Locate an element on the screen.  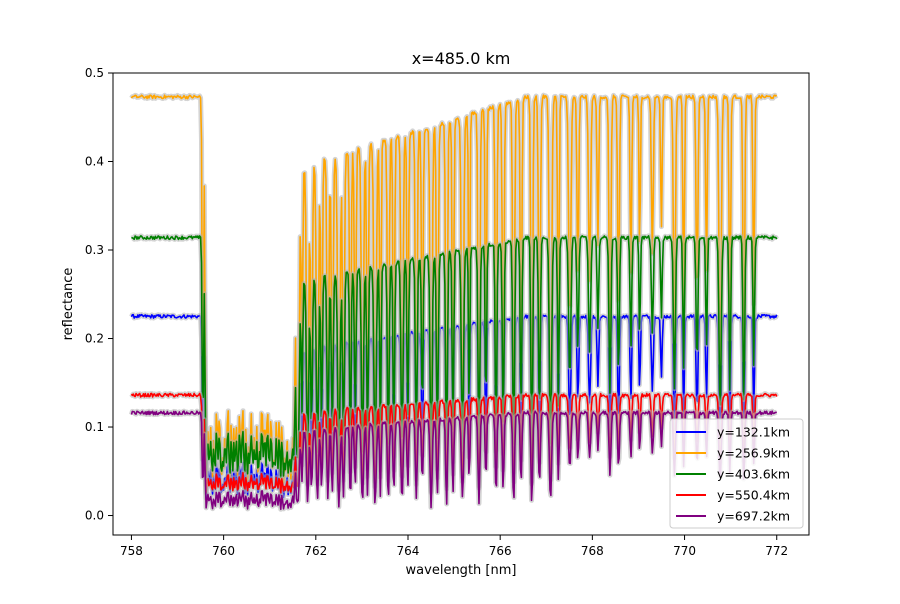
x-tick-label: 768 is located at coordinates (592, 551).